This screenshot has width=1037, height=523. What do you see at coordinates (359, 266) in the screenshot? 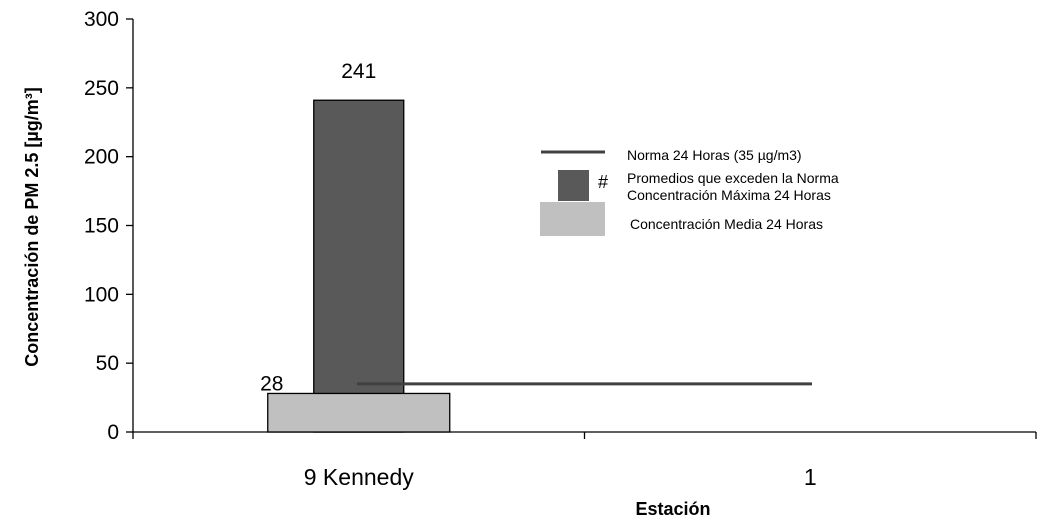
I see `bar-max-9-kennedy` at bounding box center [359, 266].